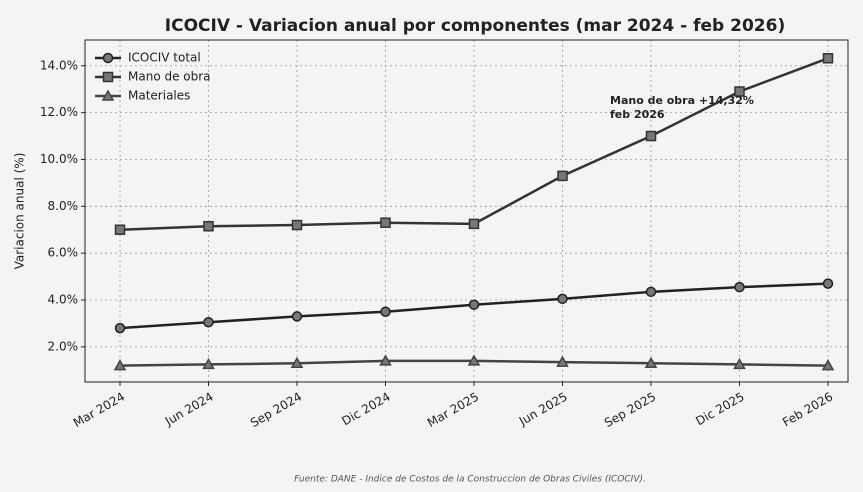  What do you see at coordinates (59, 65) in the screenshot?
I see `y-tick-label: 14.0%` at bounding box center [59, 65].